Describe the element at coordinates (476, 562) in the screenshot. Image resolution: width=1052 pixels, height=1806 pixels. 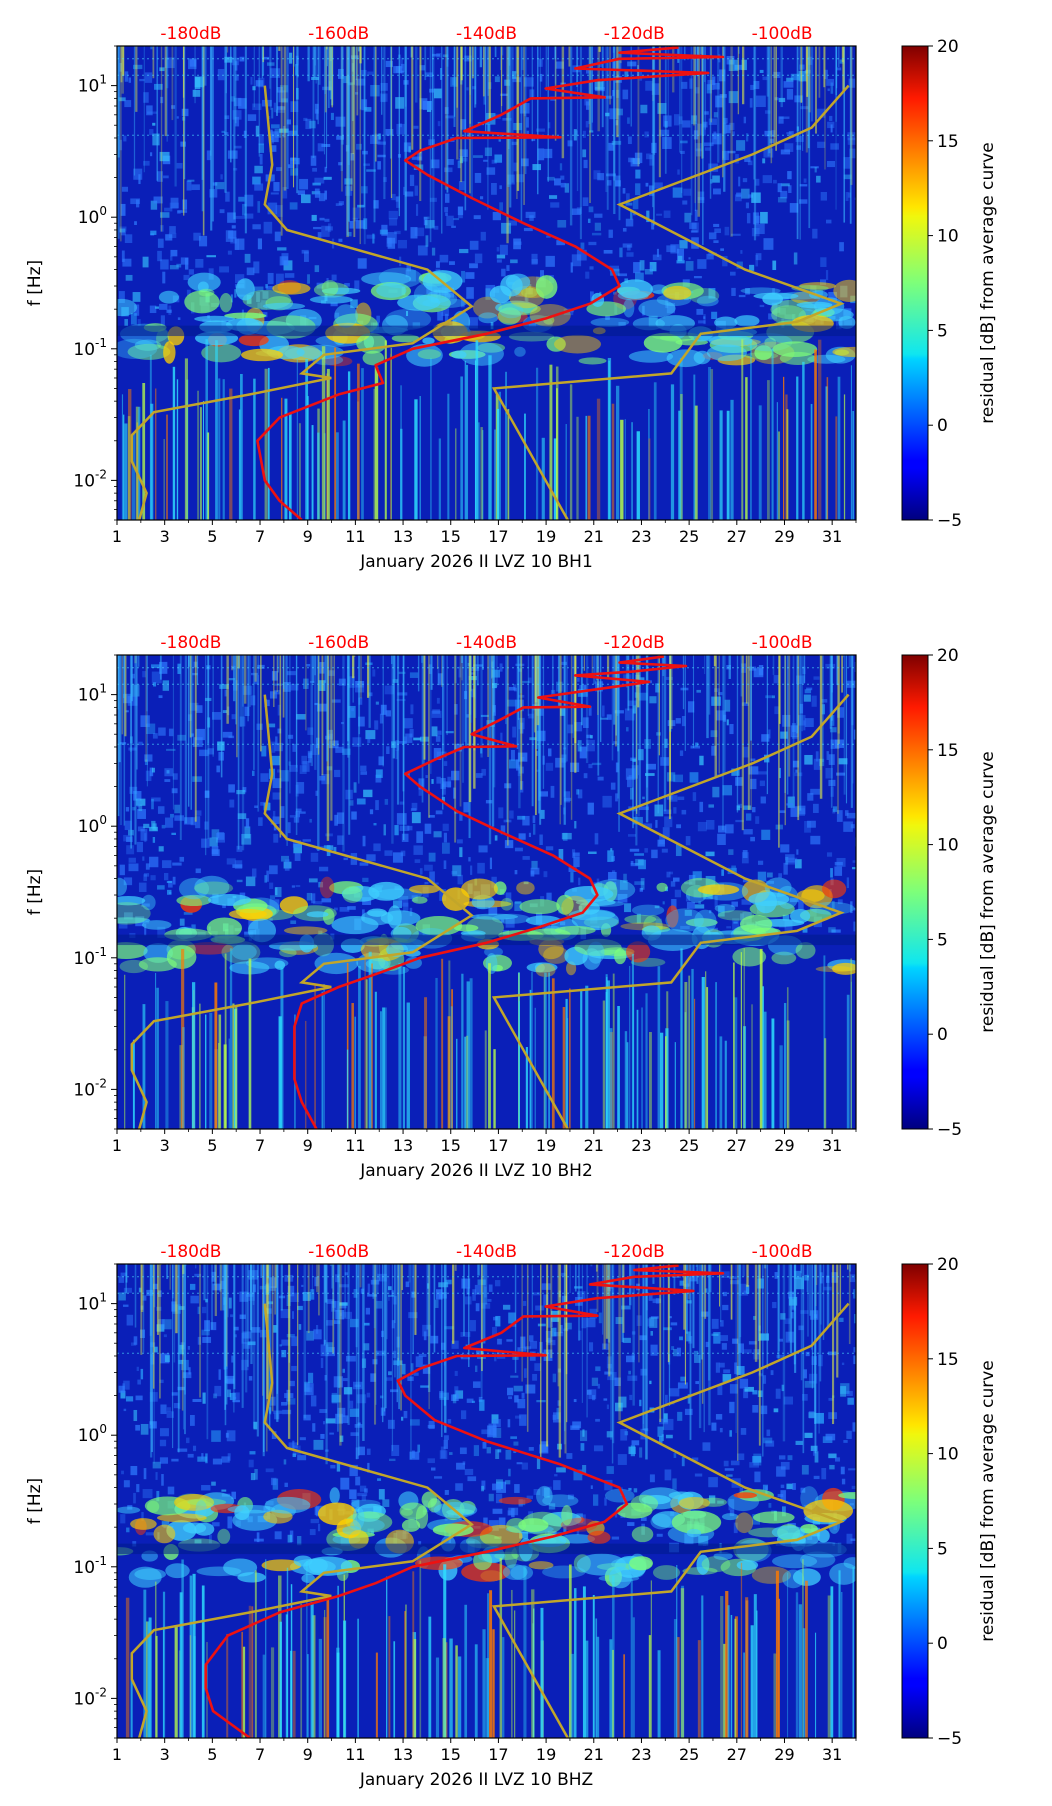
I see `x-axis-label: January 2026 II LVZ 10 BH1` at that location.